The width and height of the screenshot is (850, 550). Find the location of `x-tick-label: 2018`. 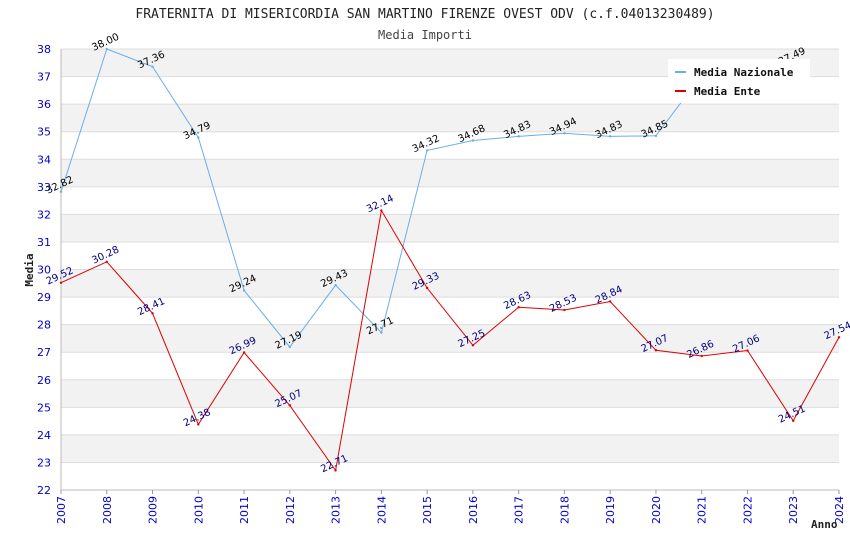

x-tick-label: 2018 is located at coordinates (564, 510).